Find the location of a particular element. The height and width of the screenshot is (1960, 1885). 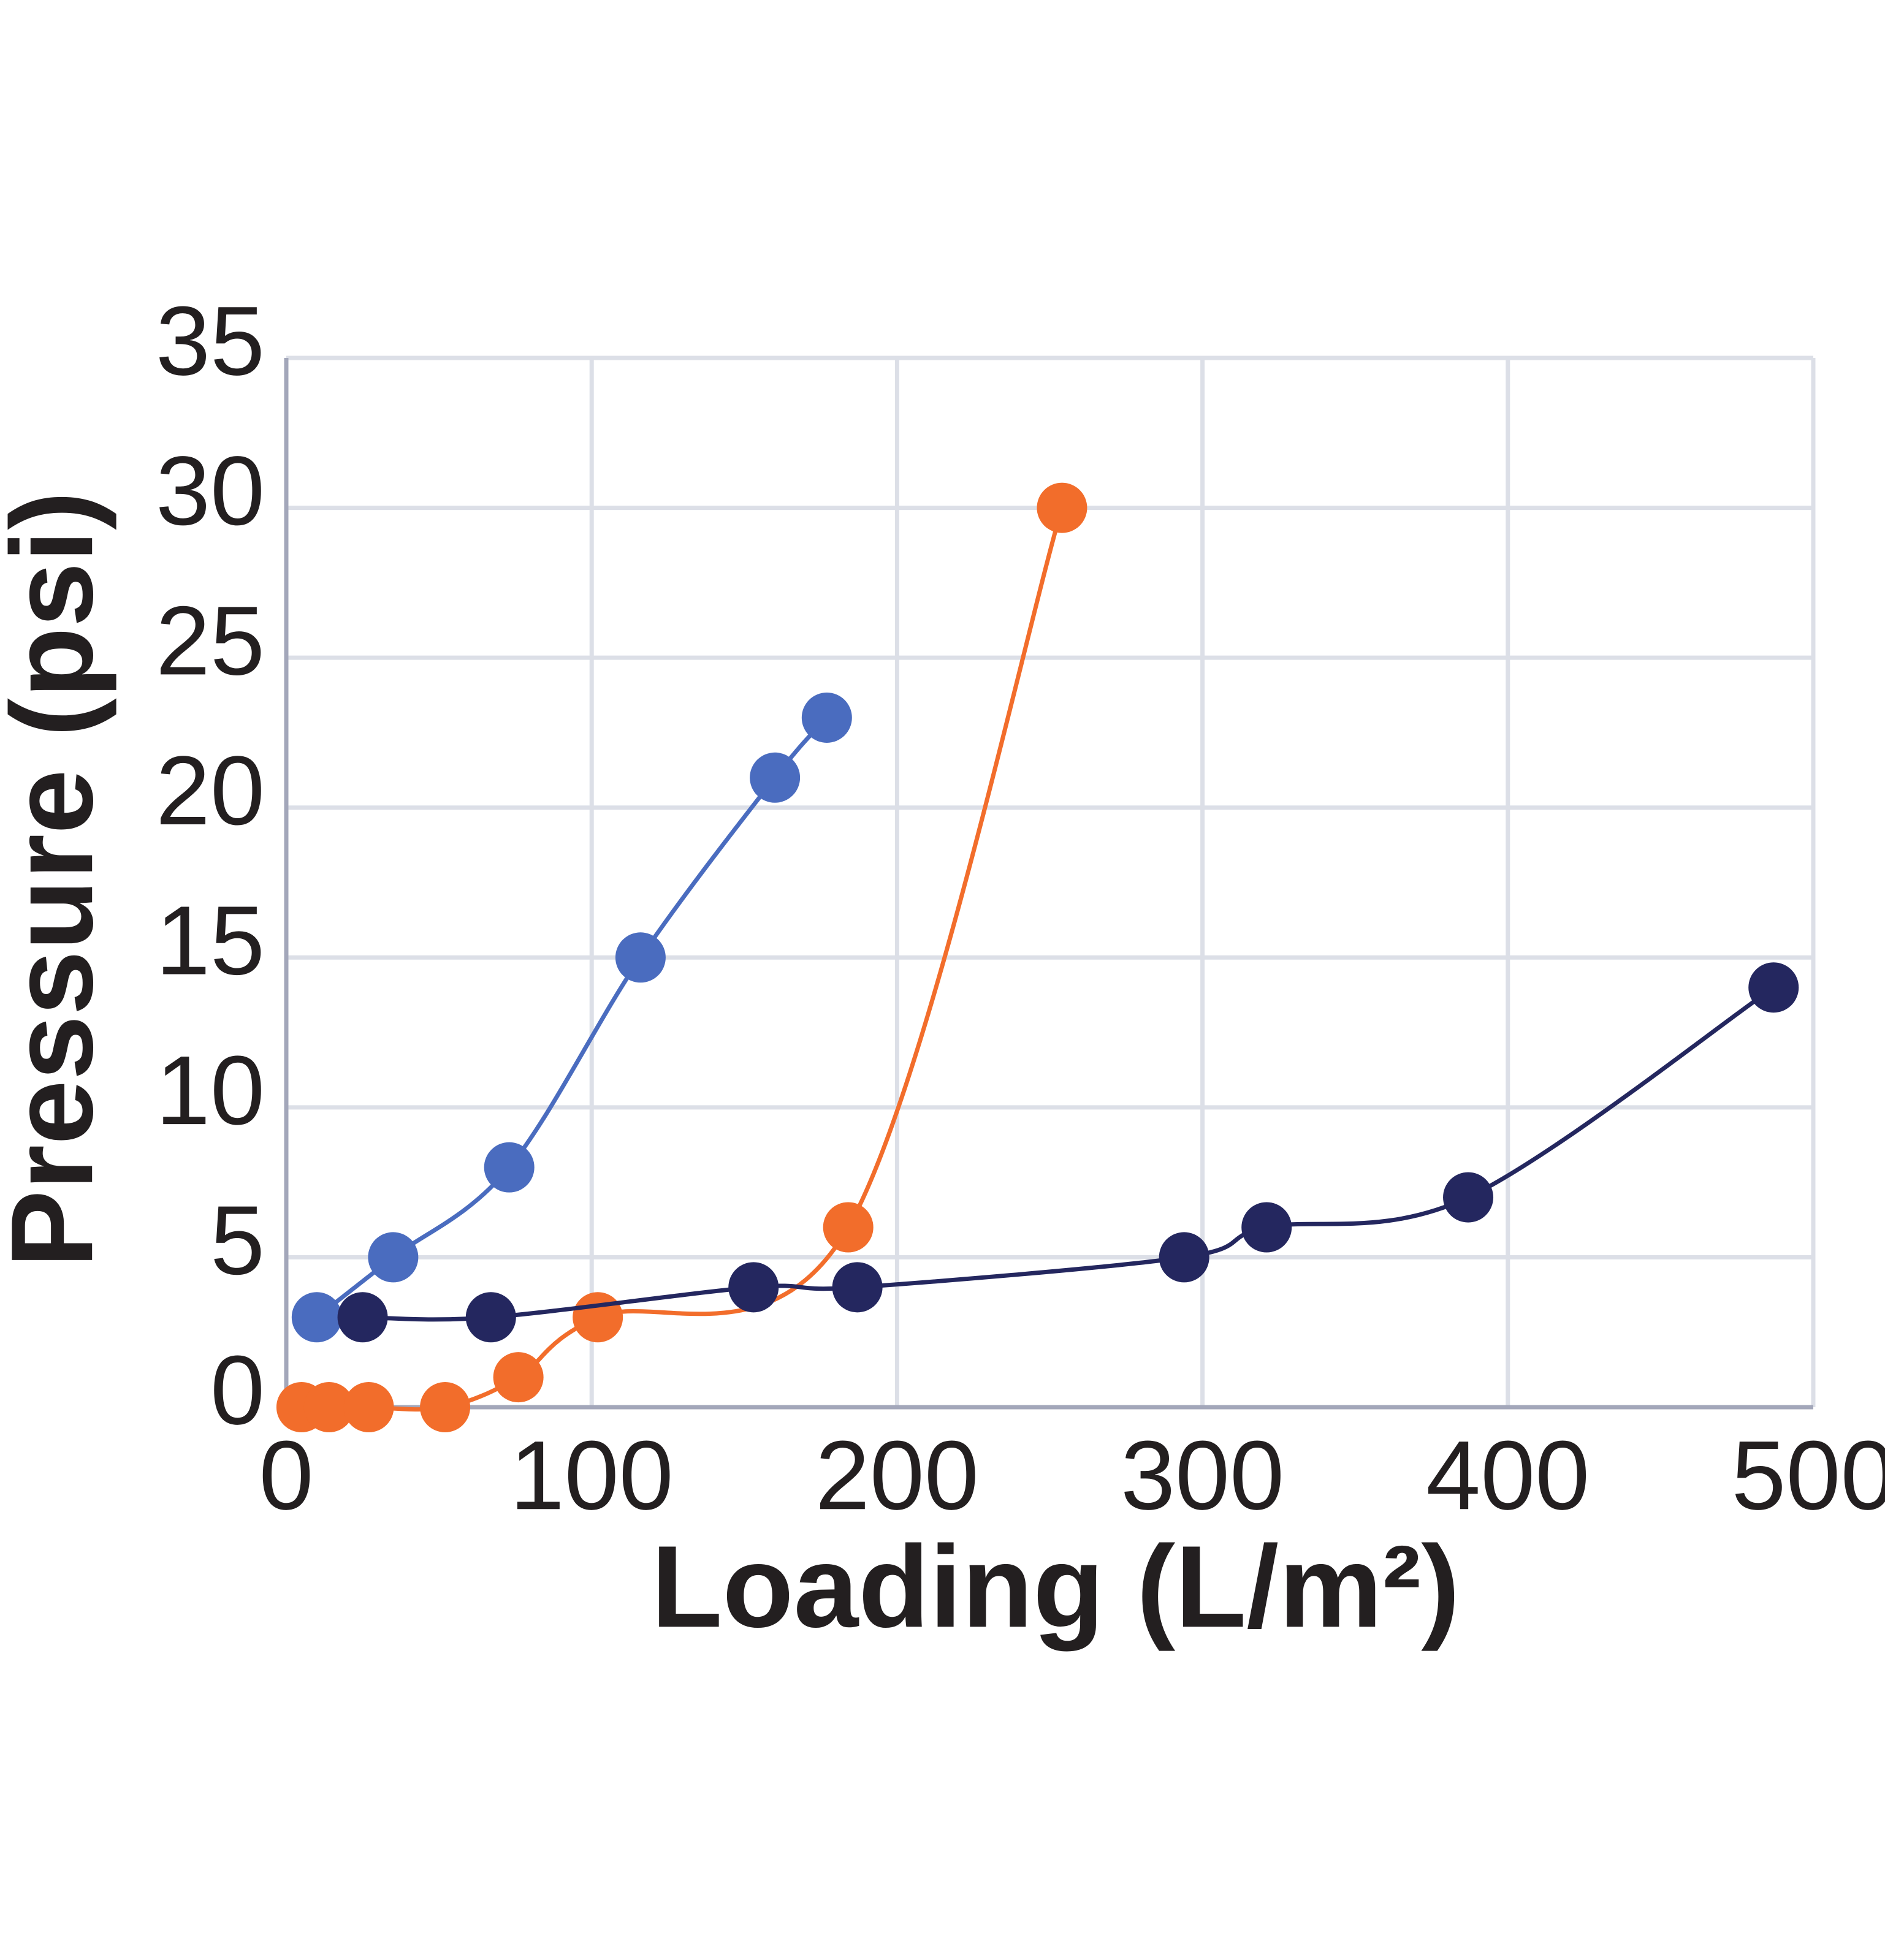

x-tick-label: 400 is located at coordinates (1508, 1475).